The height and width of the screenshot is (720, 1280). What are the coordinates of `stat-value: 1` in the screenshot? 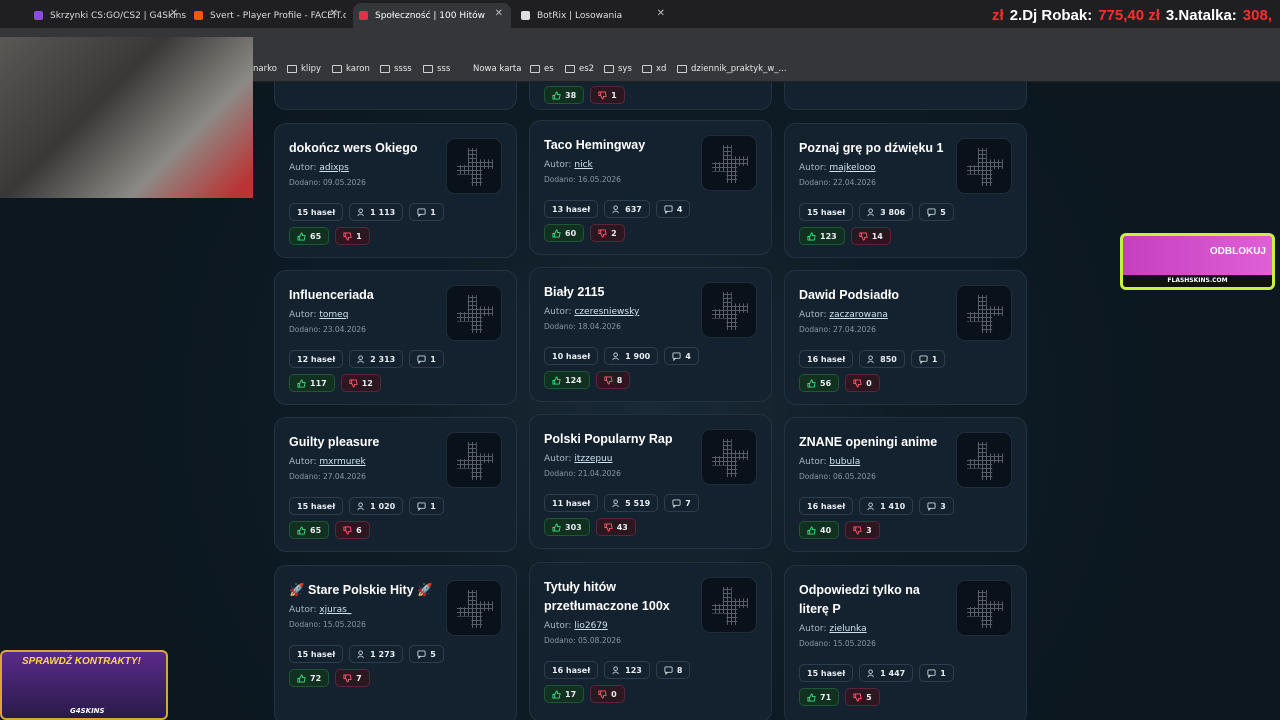 It's located at (614, 95).